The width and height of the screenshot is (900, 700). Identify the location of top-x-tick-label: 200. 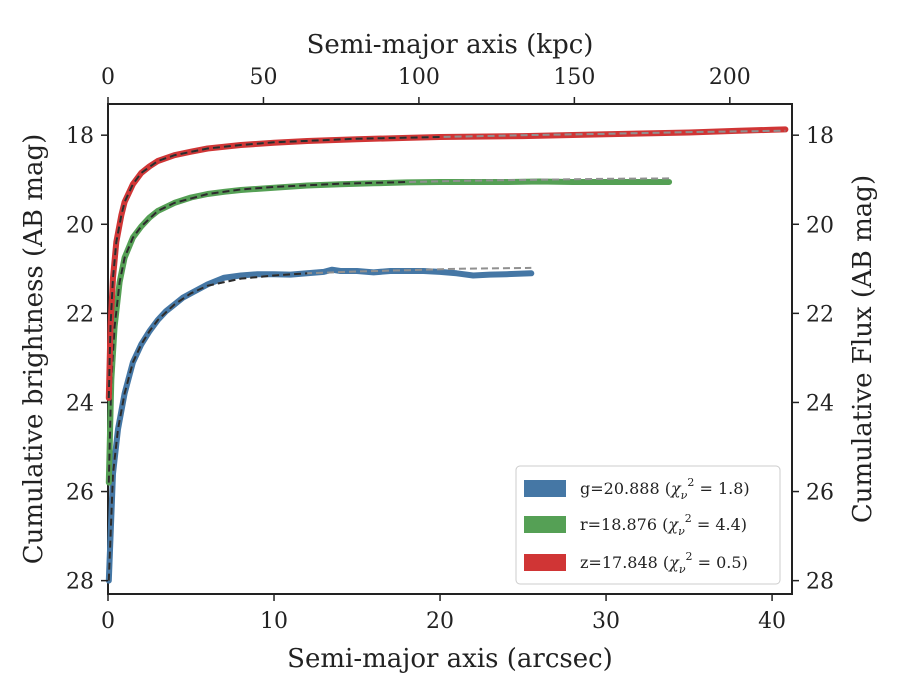
(730, 77).